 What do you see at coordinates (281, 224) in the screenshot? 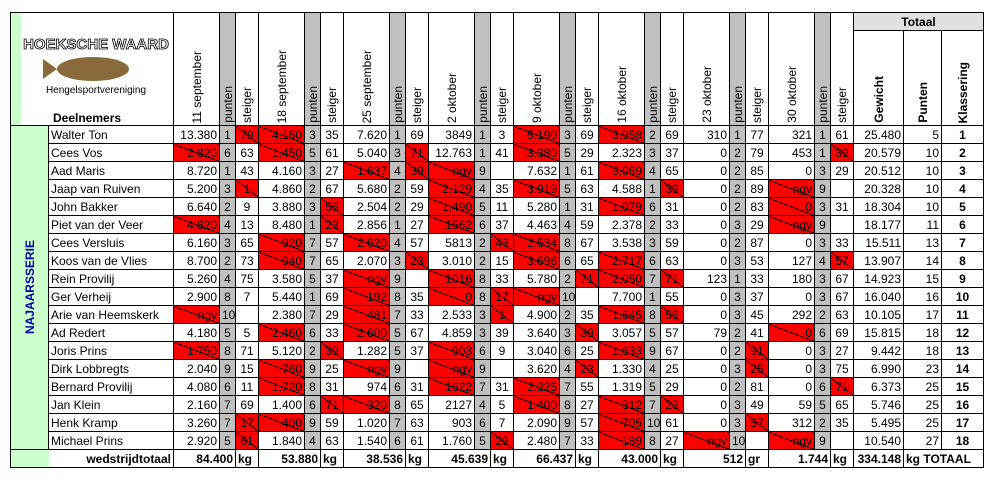
I see `weight-cell: 8.480` at bounding box center [281, 224].